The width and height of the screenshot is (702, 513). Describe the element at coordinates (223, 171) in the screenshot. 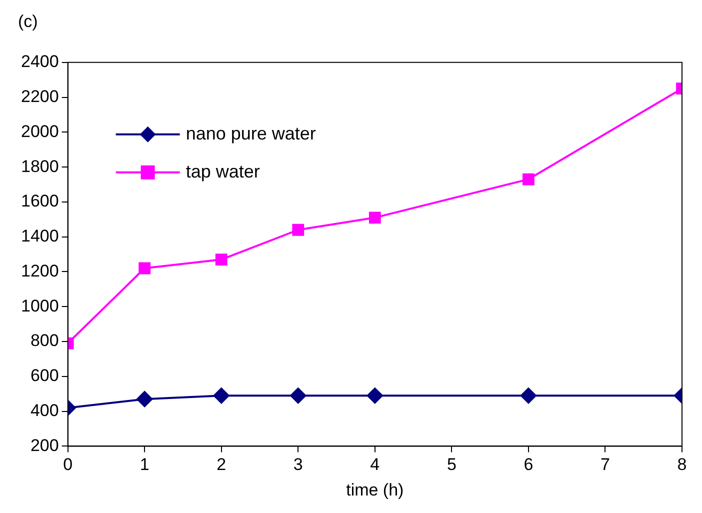

I see `legend-label: tap water` at that location.